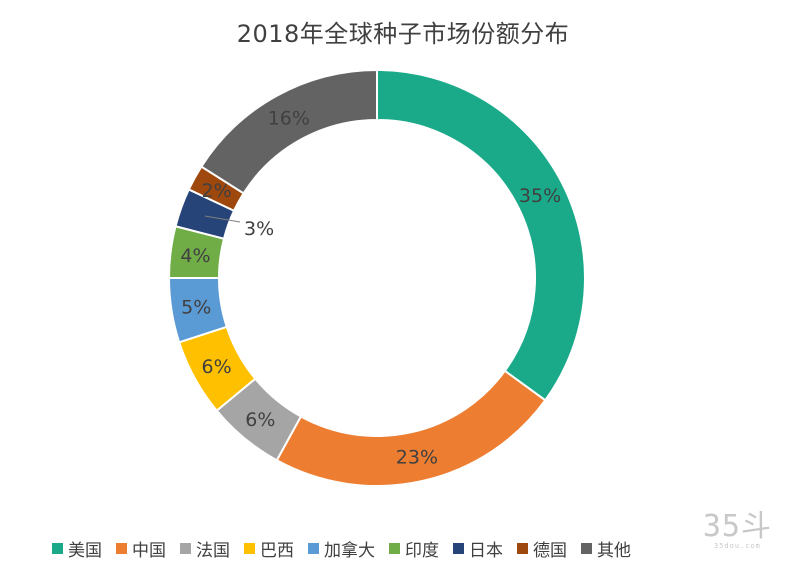 This screenshot has width=806, height=578. What do you see at coordinates (422, 551) in the screenshot?
I see `legend-label-india: 印度` at bounding box center [422, 551].